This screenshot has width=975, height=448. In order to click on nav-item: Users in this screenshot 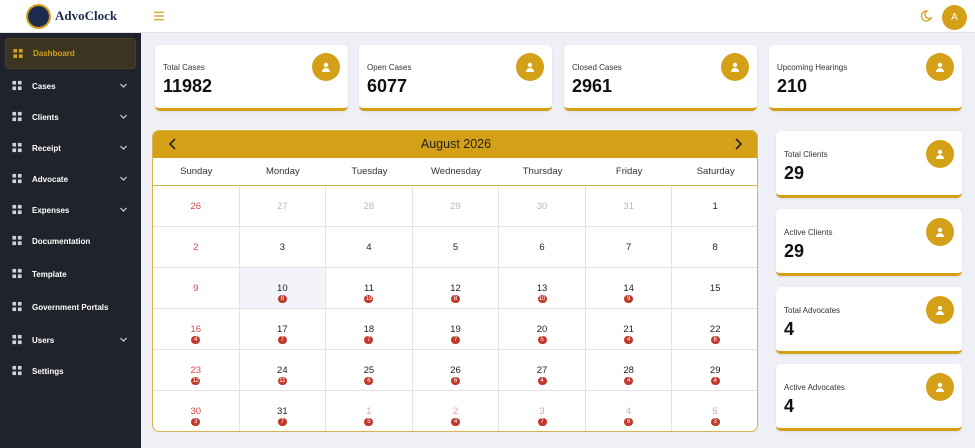, I will do `click(70, 340)`.